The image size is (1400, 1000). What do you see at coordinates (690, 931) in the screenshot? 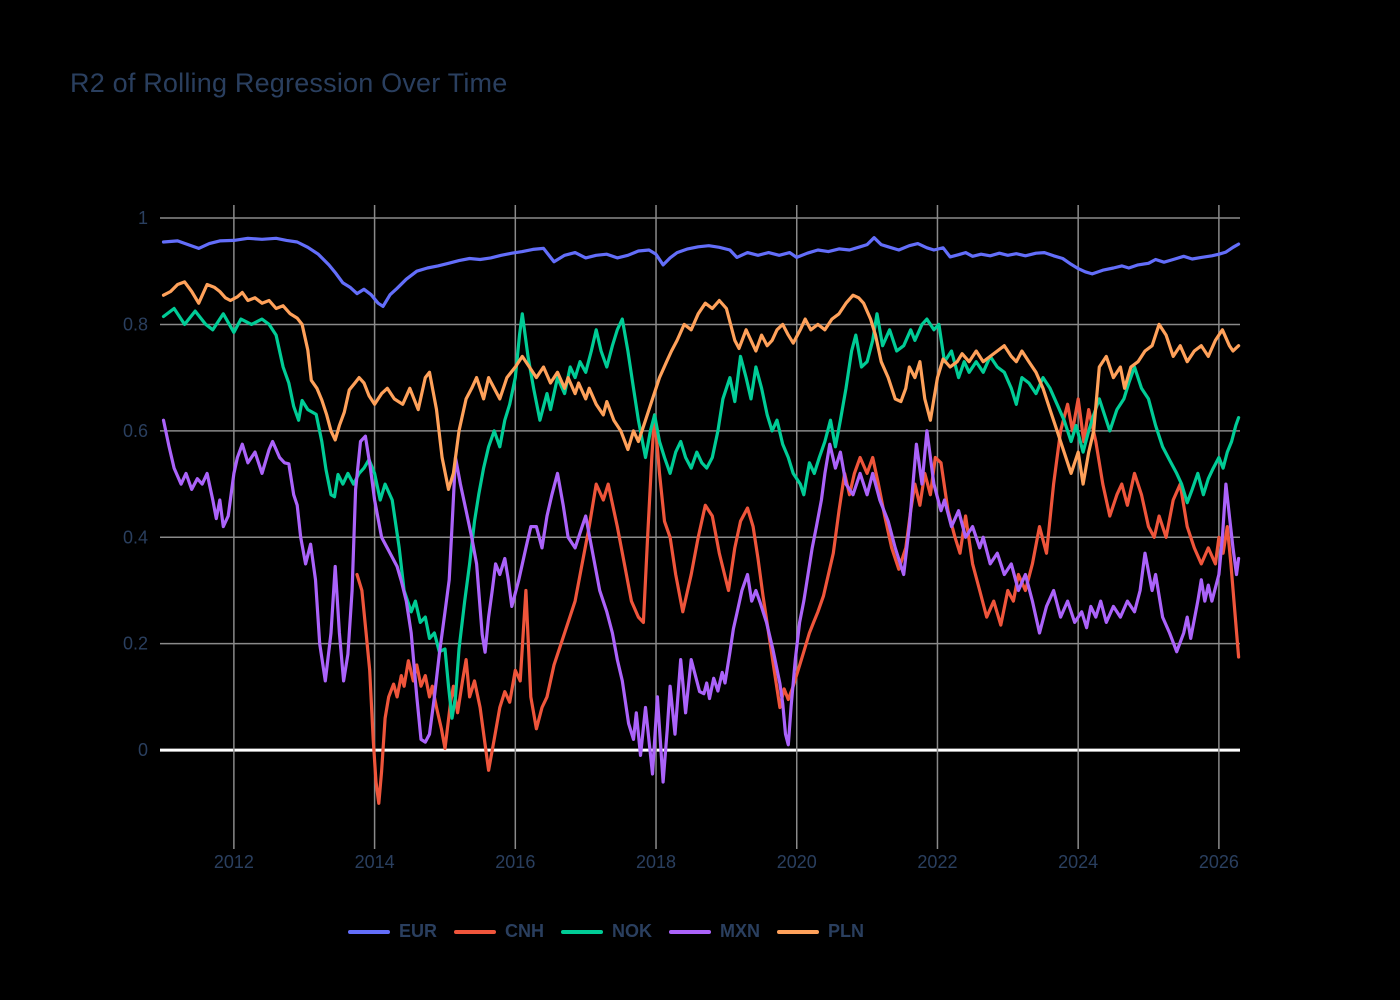
I see `legend-swatch-MXN` at bounding box center [690, 931].